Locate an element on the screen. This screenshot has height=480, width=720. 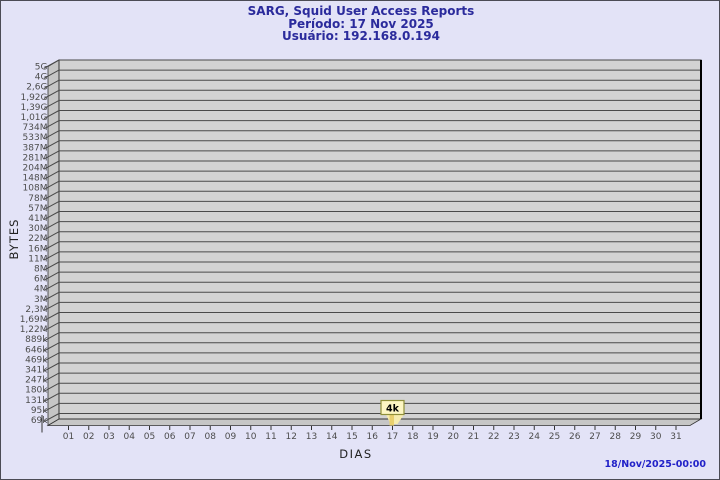
y-tick-label: 78M is located at coordinates (37, 199).